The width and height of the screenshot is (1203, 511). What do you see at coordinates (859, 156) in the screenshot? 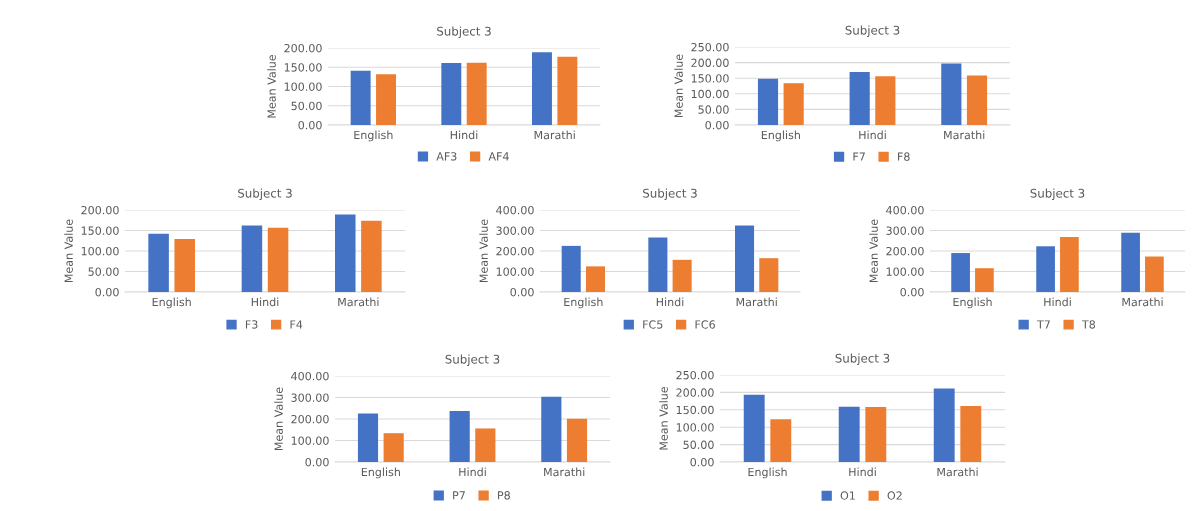
I see `legend-label: F7` at bounding box center [859, 156].